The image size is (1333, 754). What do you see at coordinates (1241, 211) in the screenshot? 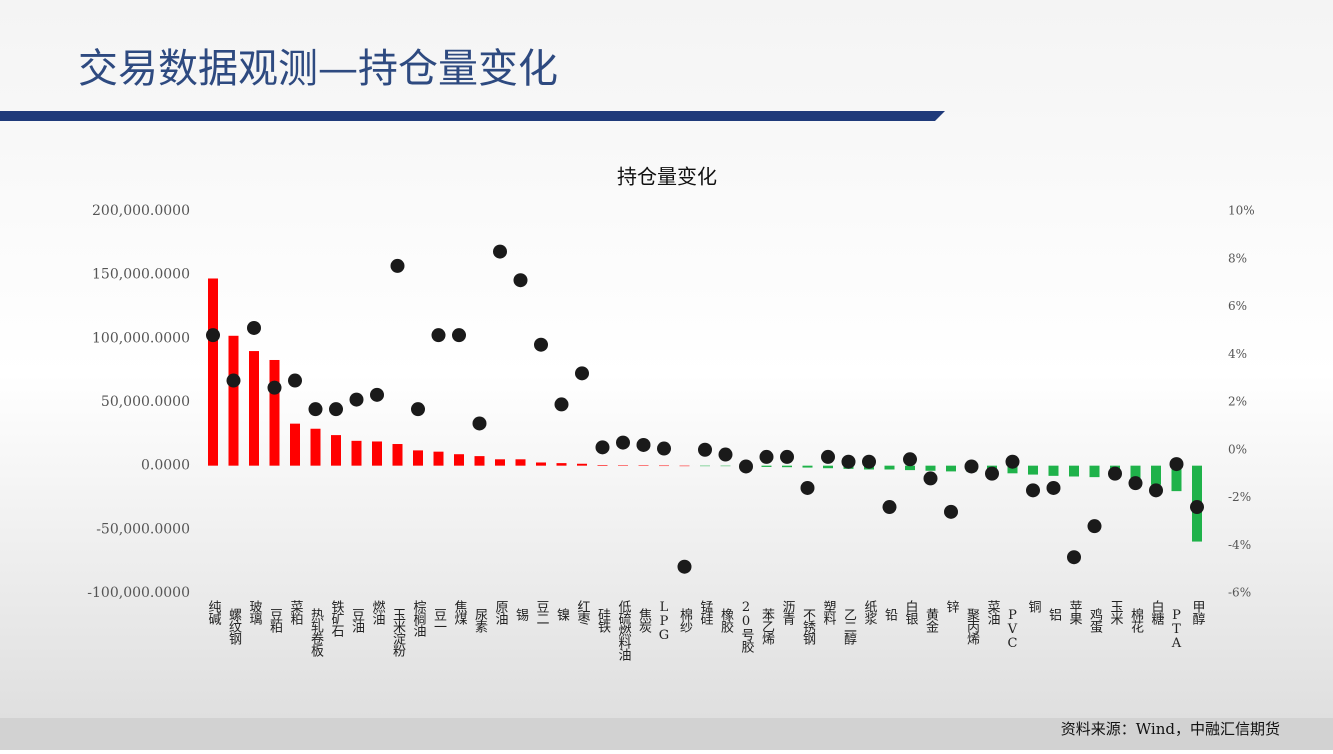
I see `y2-tick-label: 10%` at bounding box center [1241, 211].